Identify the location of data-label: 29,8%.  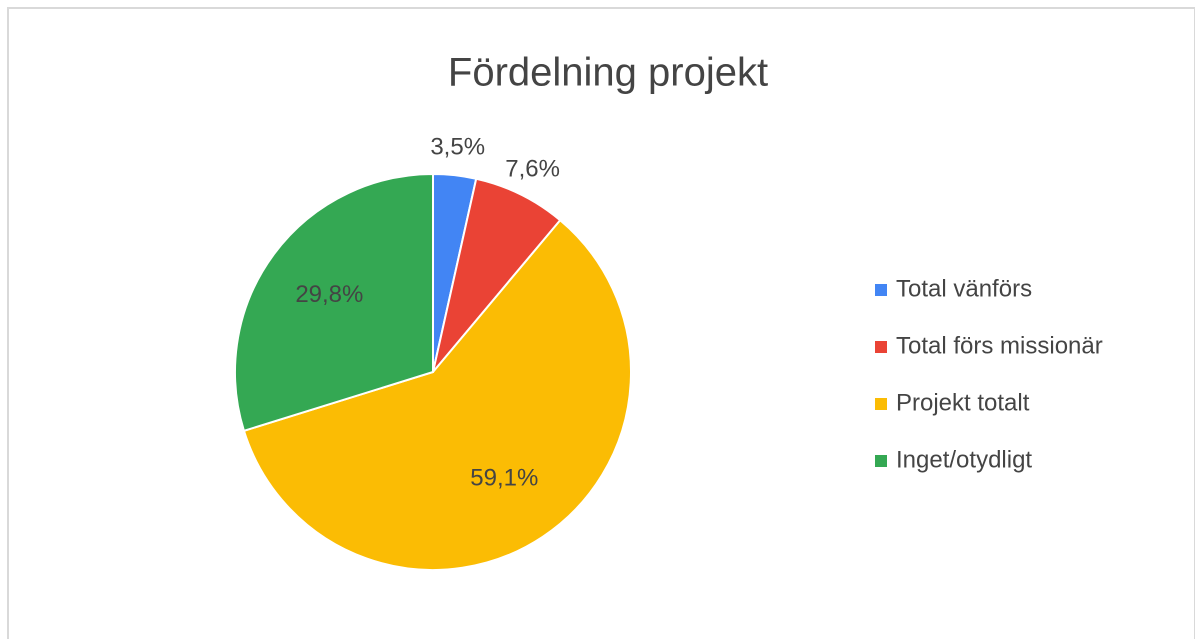
(329, 294).